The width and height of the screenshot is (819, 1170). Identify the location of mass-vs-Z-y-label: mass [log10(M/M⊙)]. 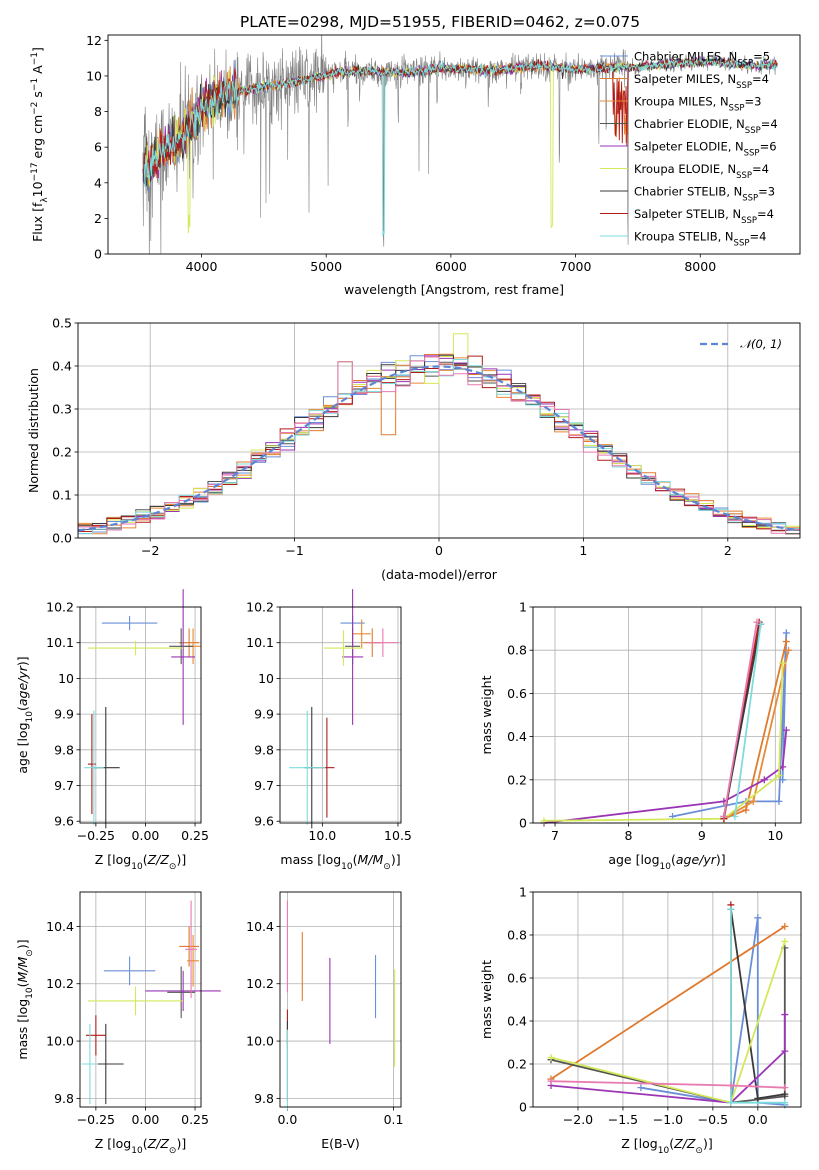
(25, 999).